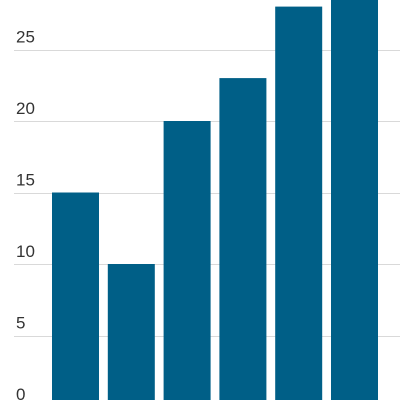 The image size is (400, 400). What do you see at coordinates (25, 214) in the screenshot?
I see `y-axis-tick-labels: 0 5 10 15 20 25` at bounding box center [25, 214].